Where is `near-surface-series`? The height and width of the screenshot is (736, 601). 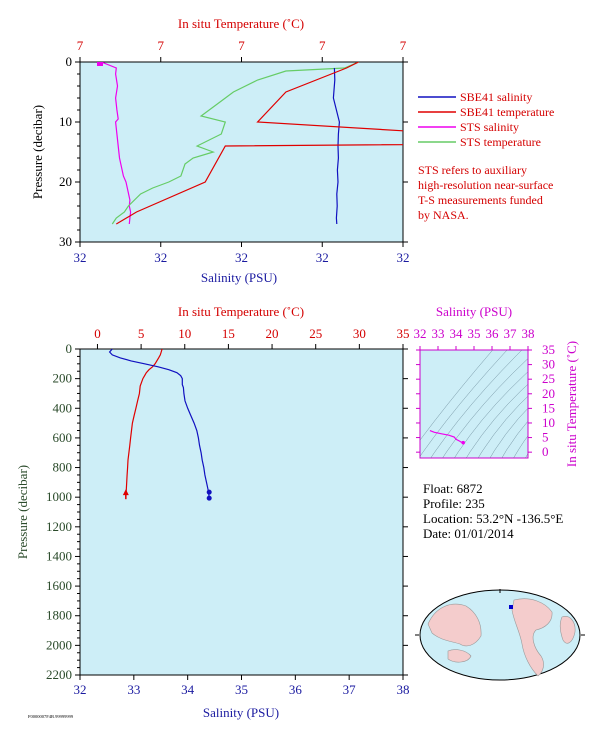
near-surface-series is located at coordinates (250, 143).